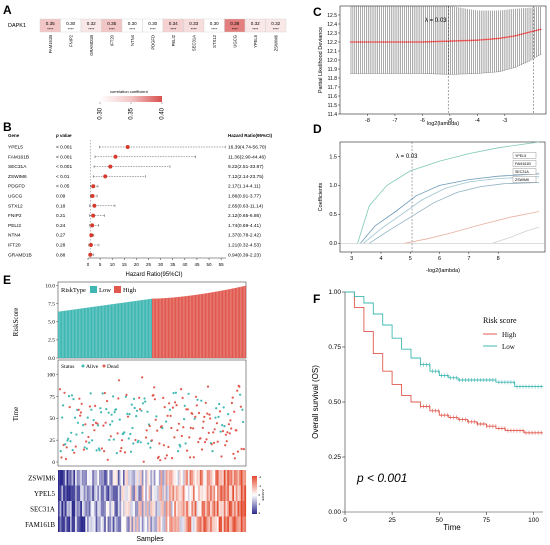 The width and height of the screenshot is (550, 545). What do you see at coordinates (51, 341) in the screenshot?
I see `riskscore-y-tick-label: 2.5` at bounding box center [51, 341].